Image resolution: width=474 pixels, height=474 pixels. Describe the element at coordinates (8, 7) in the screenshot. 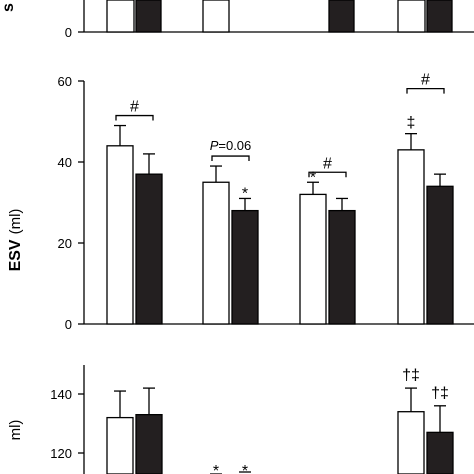

I see `top-ylabel-fragment: s` at that location.